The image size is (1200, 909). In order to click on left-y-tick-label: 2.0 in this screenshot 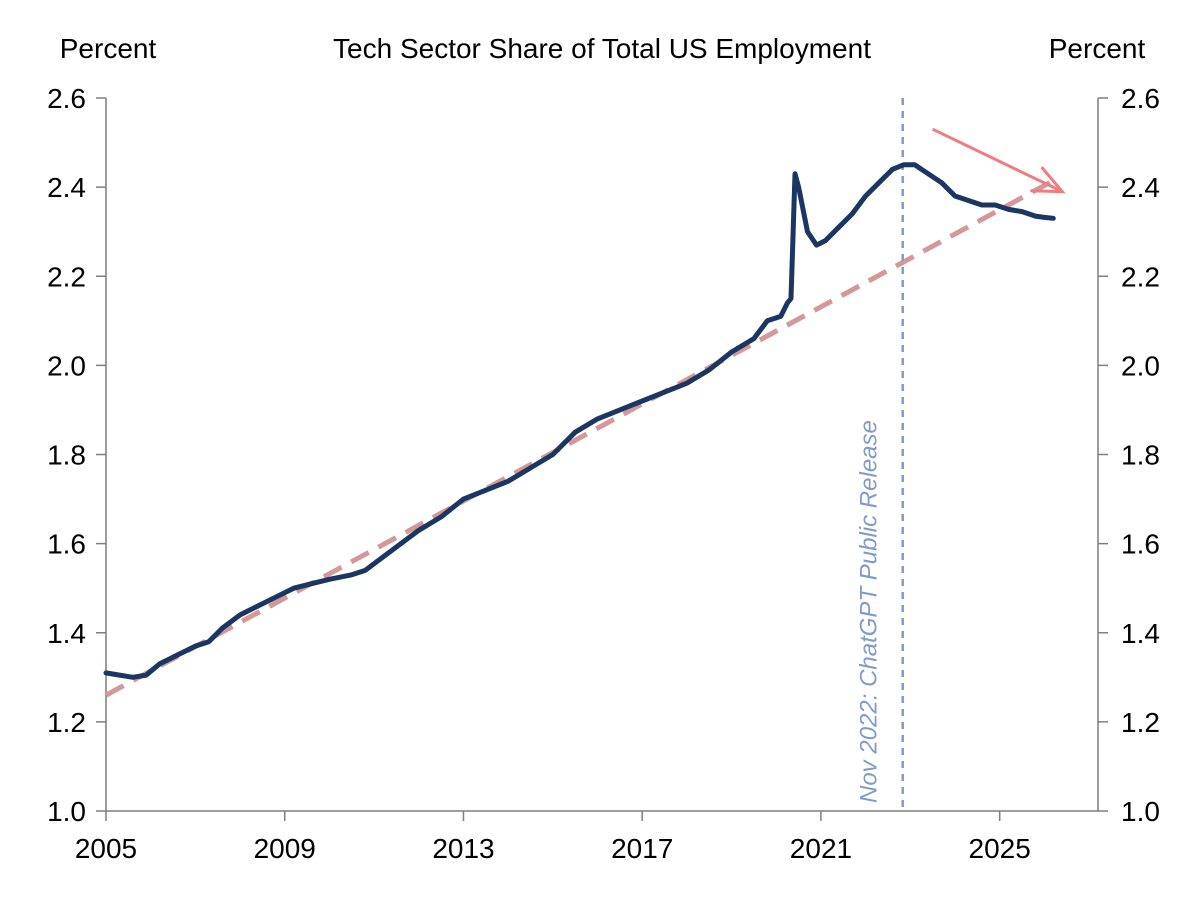, I will do `click(66, 365)`.